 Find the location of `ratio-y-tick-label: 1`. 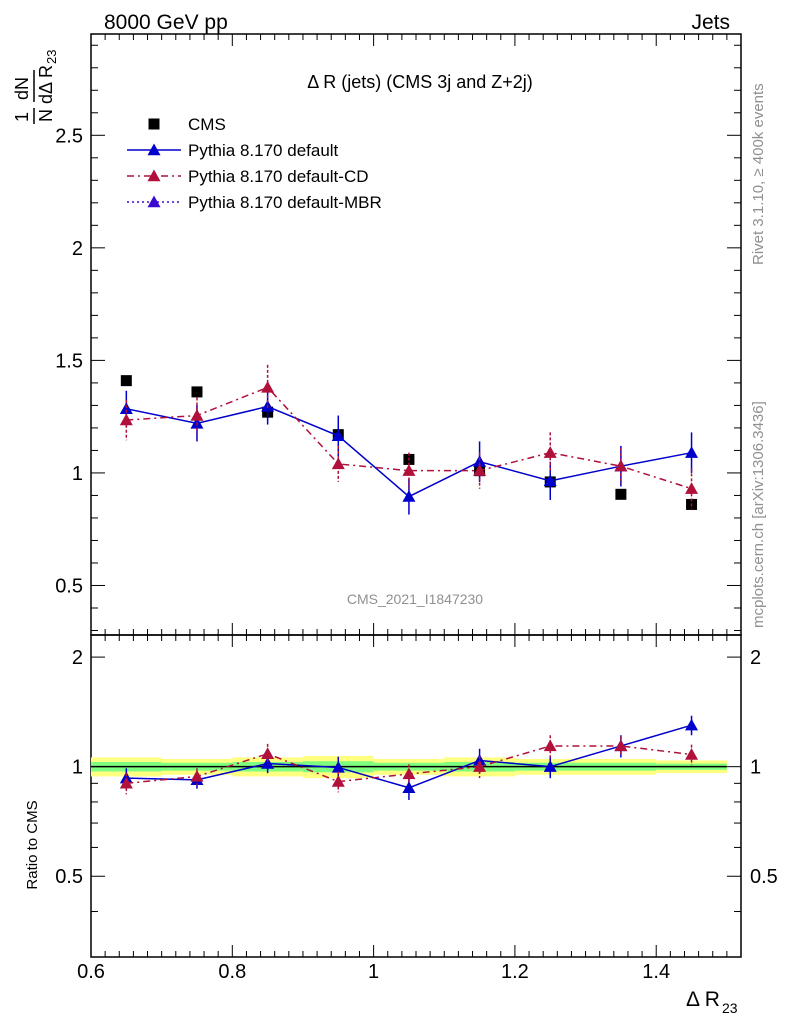

ratio-y-tick-label: 1 is located at coordinates (77, 768).